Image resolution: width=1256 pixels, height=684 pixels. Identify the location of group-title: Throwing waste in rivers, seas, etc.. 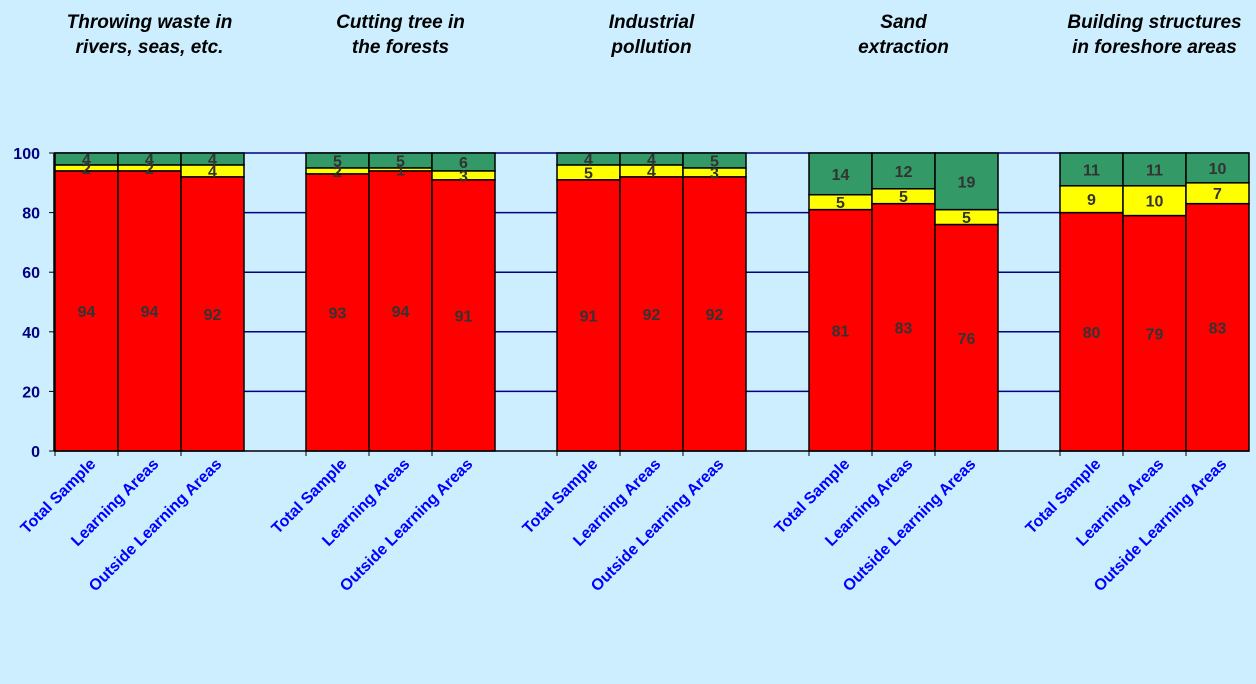
(150, 35).